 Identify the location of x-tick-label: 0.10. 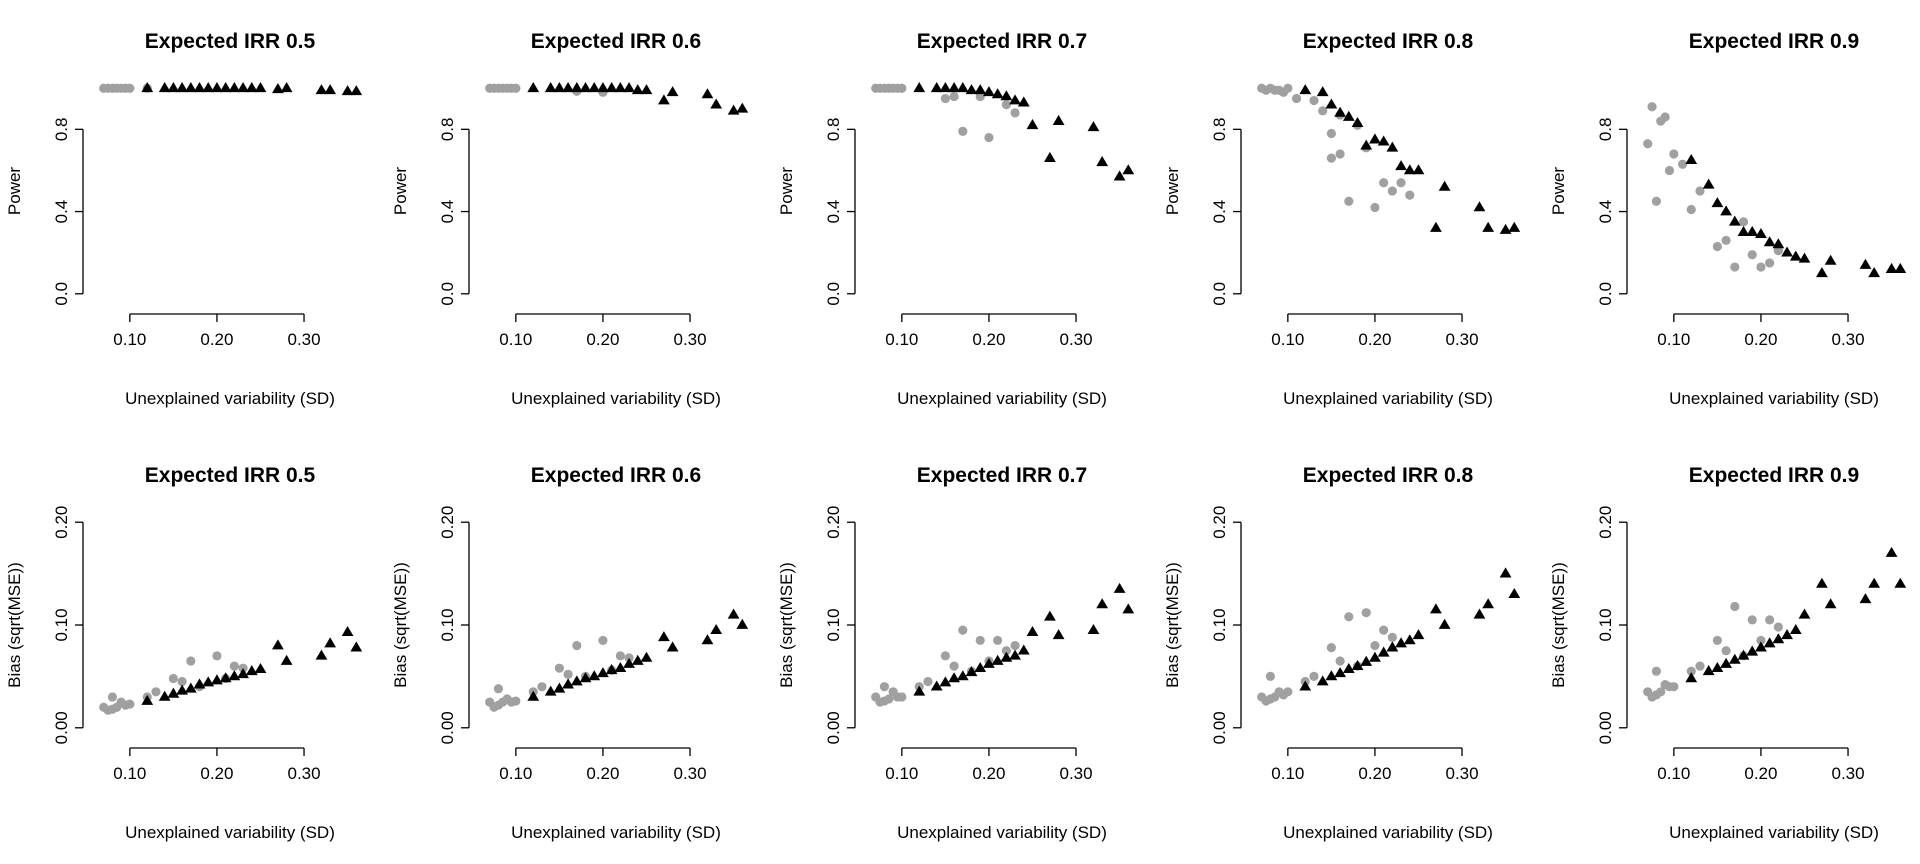
(1287, 339).